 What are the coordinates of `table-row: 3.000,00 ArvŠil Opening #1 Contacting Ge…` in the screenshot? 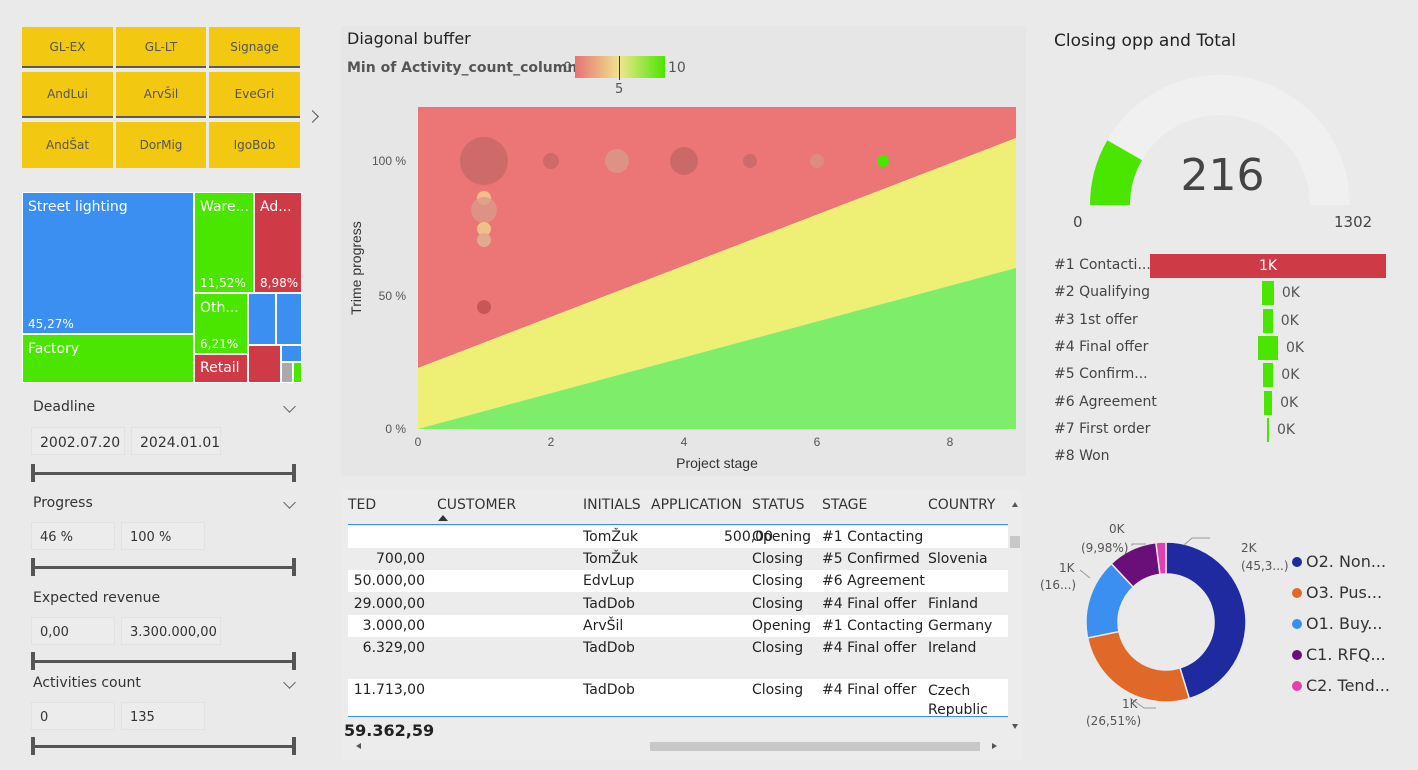 It's located at (678, 626).